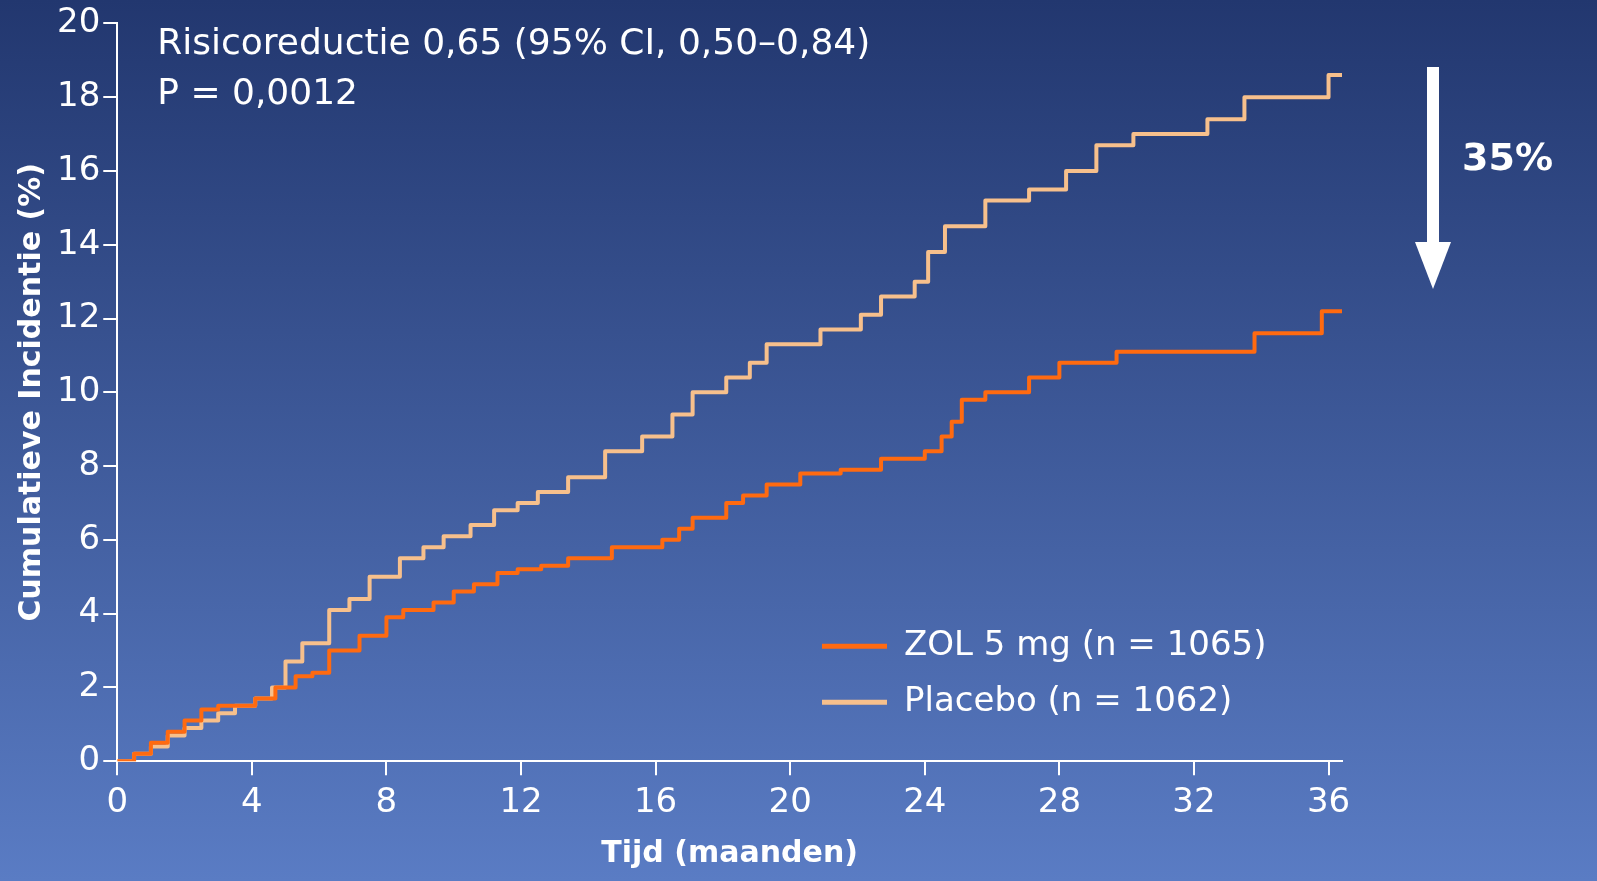  Describe the element at coordinates (79, 94) in the screenshot. I see `y-tick-label: 18` at that location.